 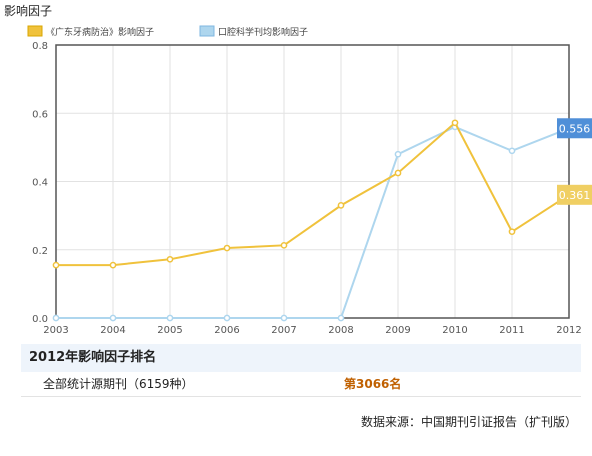 What do you see at coordinates (40, 319) in the screenshot?
I see `y-tick-label: 0.0` at bounding box center [40, 319].